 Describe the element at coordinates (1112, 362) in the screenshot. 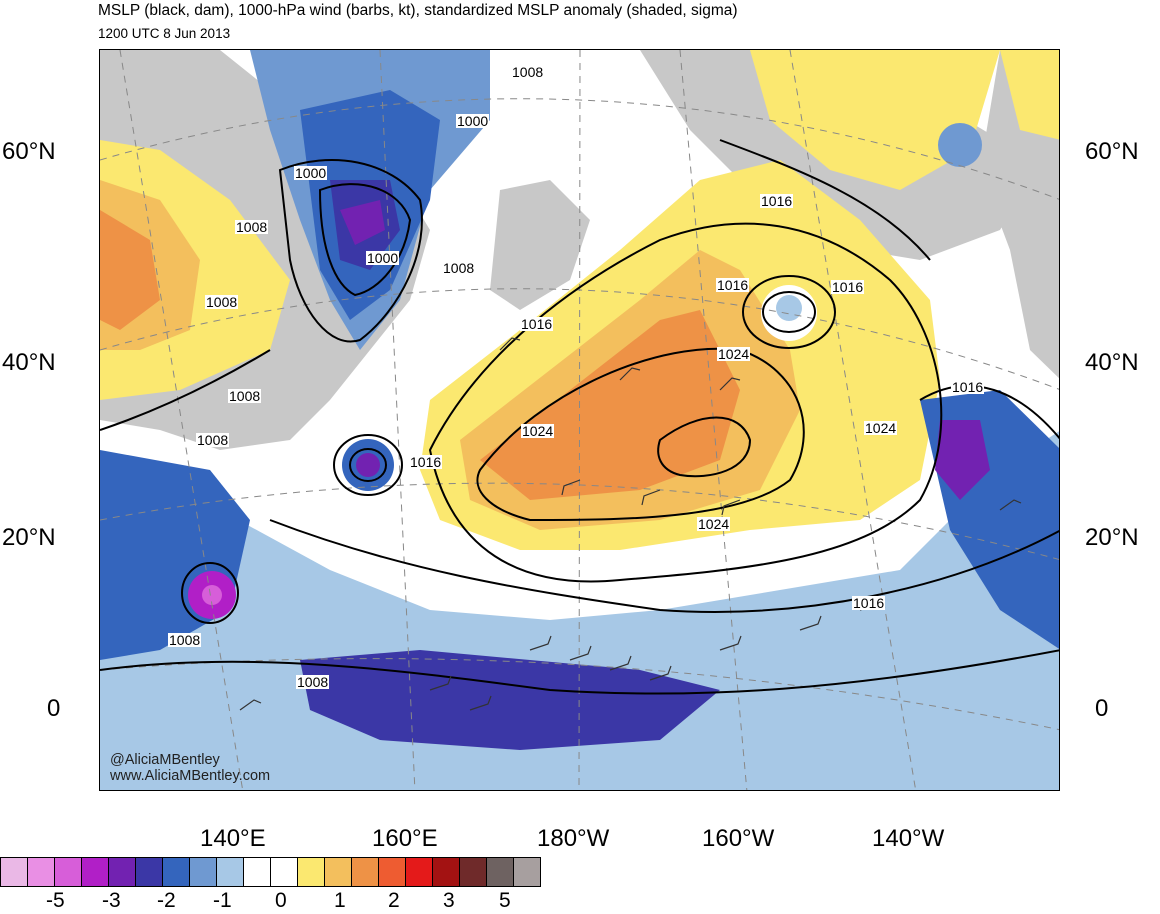

I see `lat-label-right: 40°N` at that location.